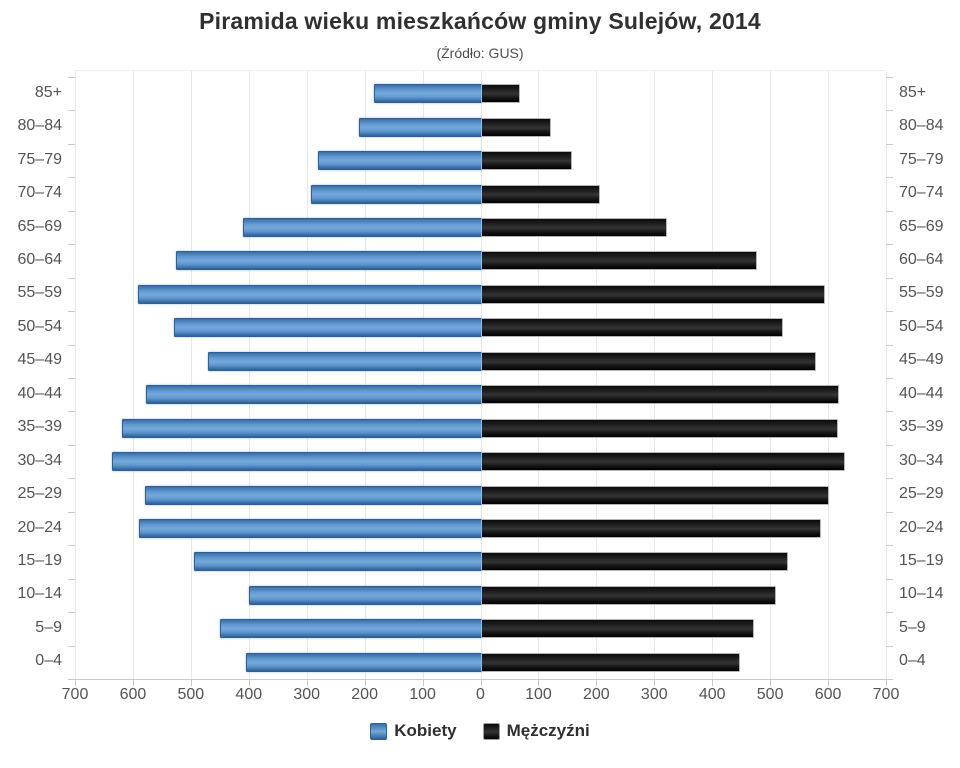 The image size is (960, 768). I want to click on bar-kobiety-45–49, so click(345, 361).